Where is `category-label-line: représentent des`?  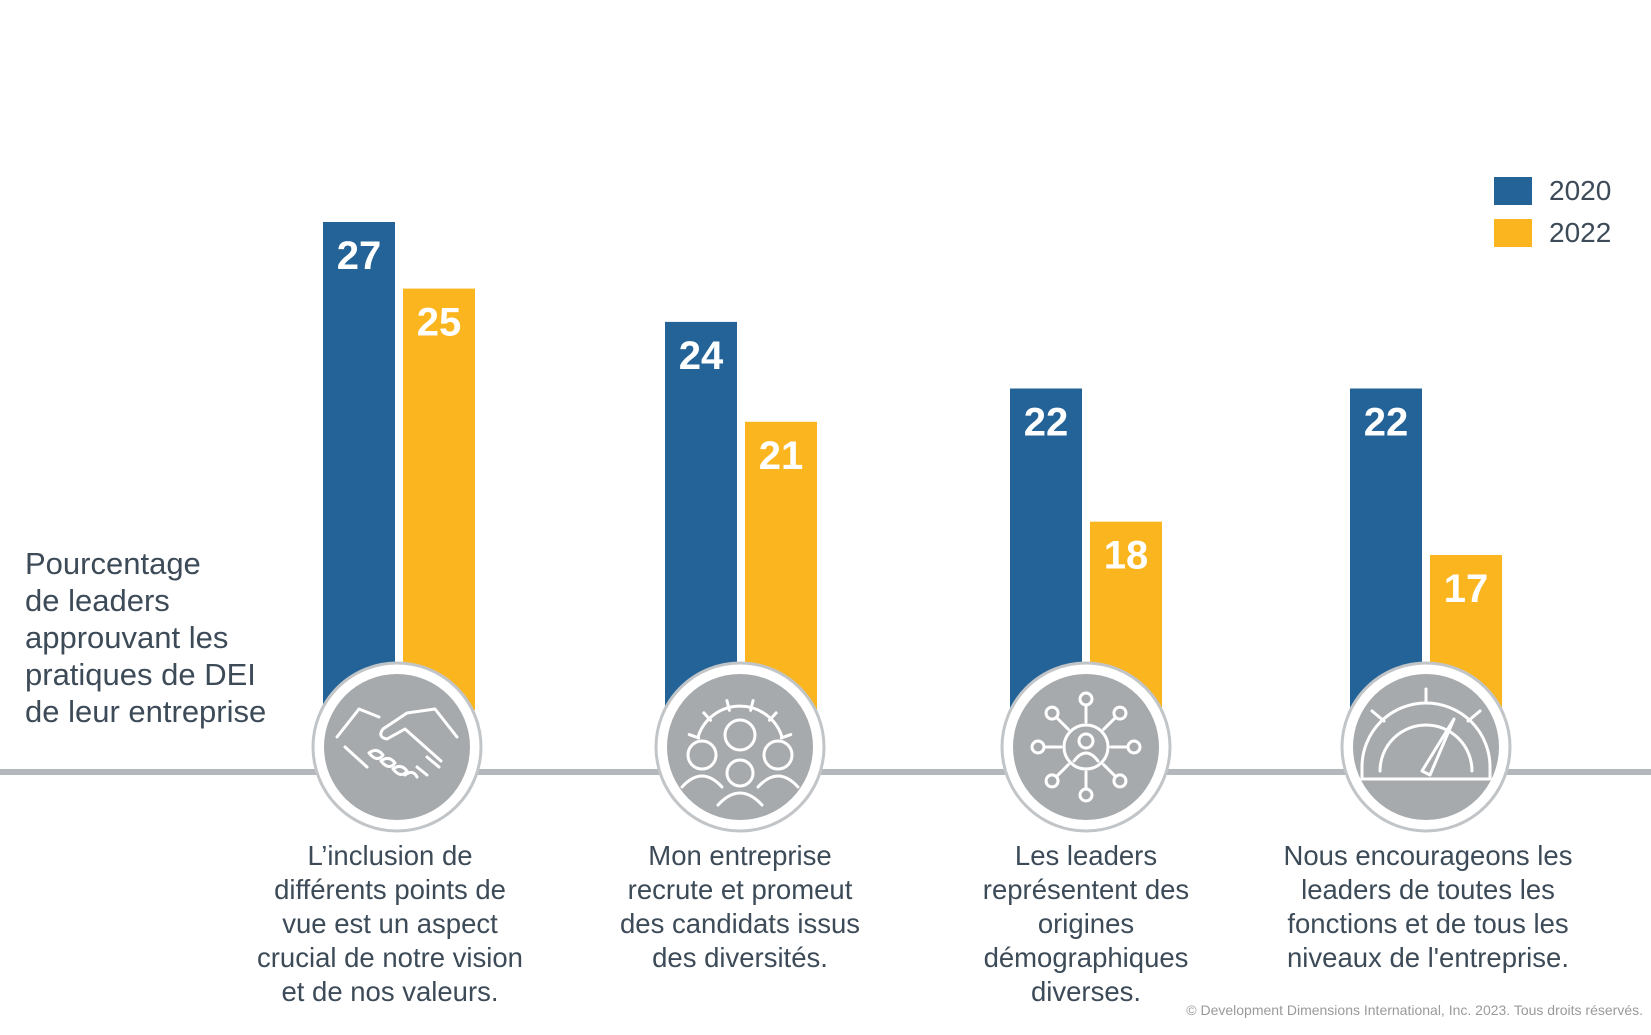 category-label-line: représentent des is located at coordinates (1086, 889).